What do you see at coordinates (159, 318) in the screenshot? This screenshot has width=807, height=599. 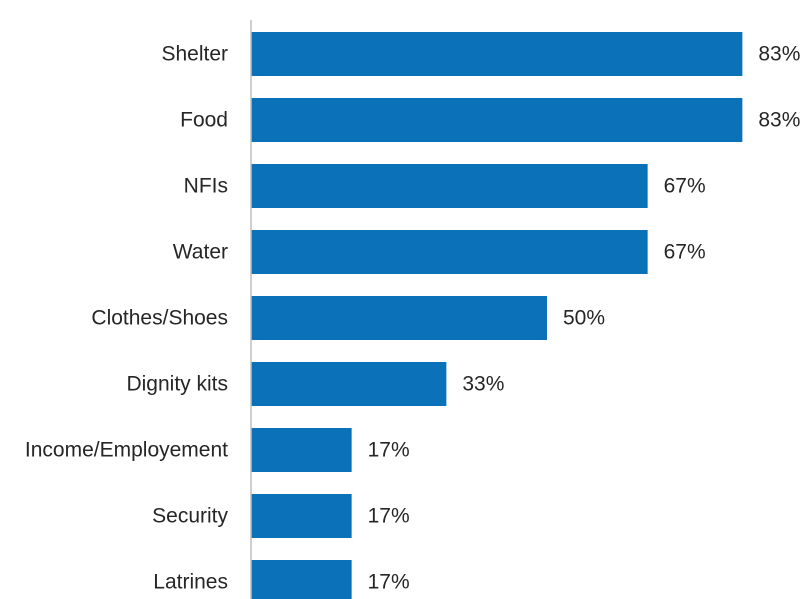 I see `category-label: Clothes/Shoes` at bounding box center [159, 318].